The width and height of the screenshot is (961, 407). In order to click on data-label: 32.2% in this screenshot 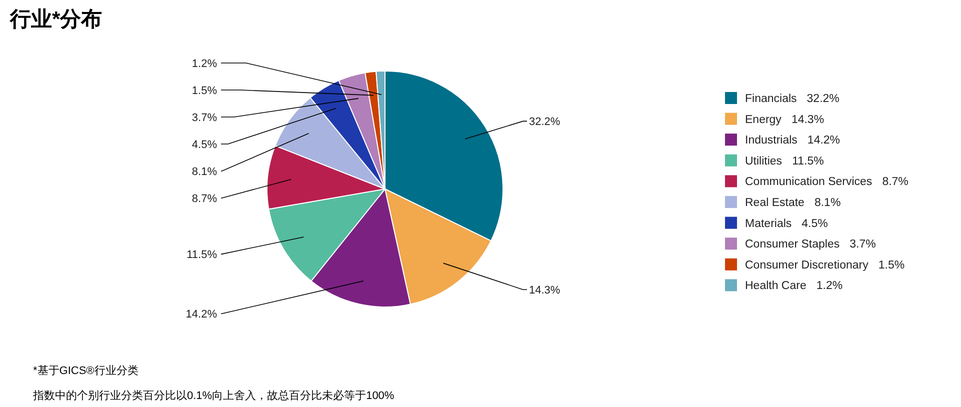, I will do `click(544, 122)`.